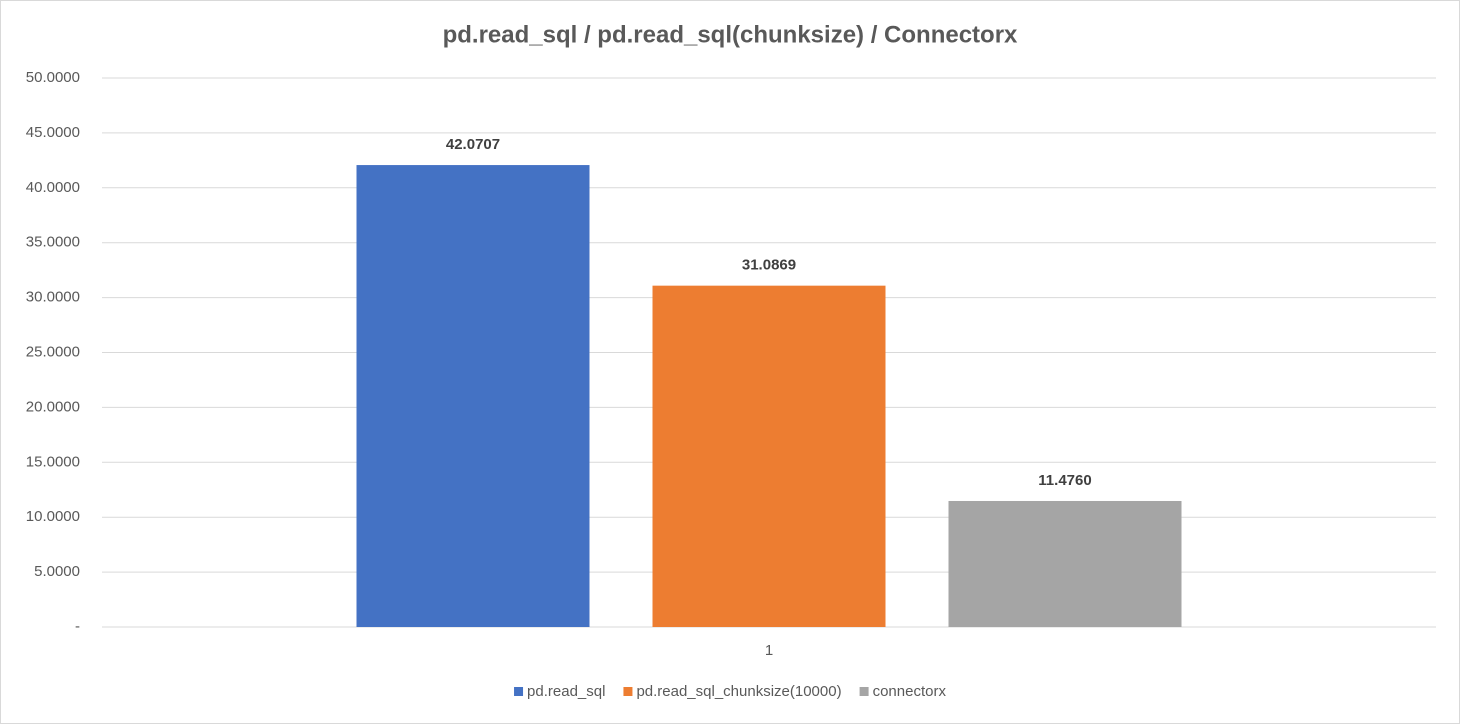 The height and width of the screenshot is (724, 1460). What do you see at coordinates (53, 242) in the screenshot?
I see `y-tick-label: 35.0000` at bounding box center [53, 242].